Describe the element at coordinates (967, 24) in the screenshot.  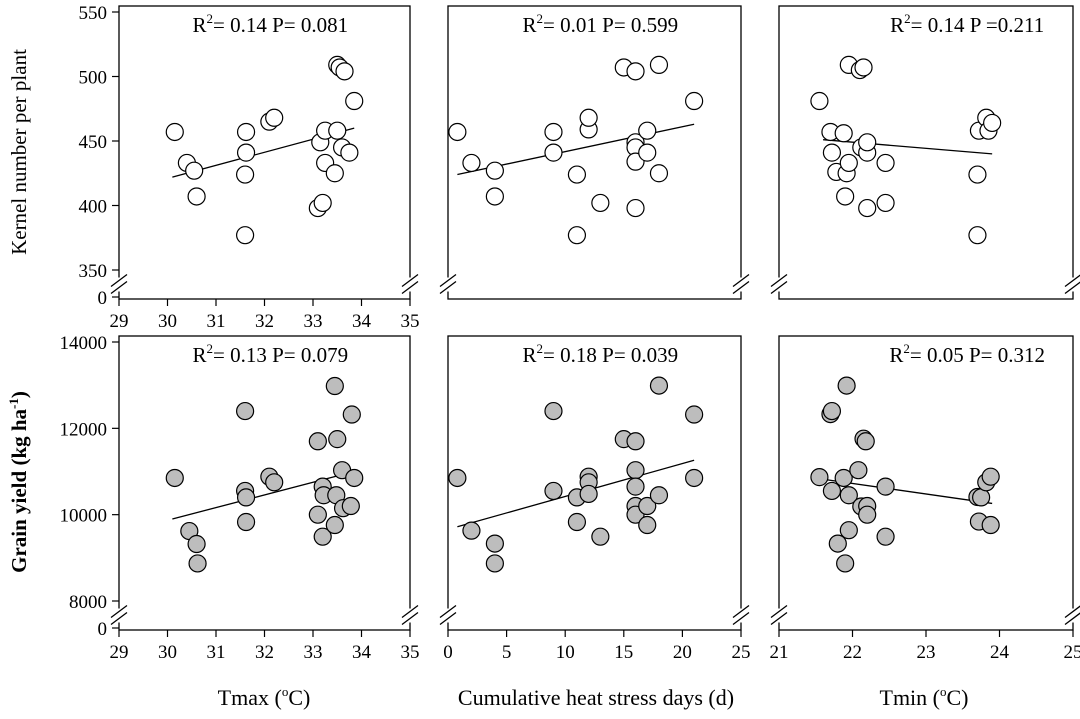
I see `kernel-tmin-annotation: R2= 0.14 P =0.211` at that location.